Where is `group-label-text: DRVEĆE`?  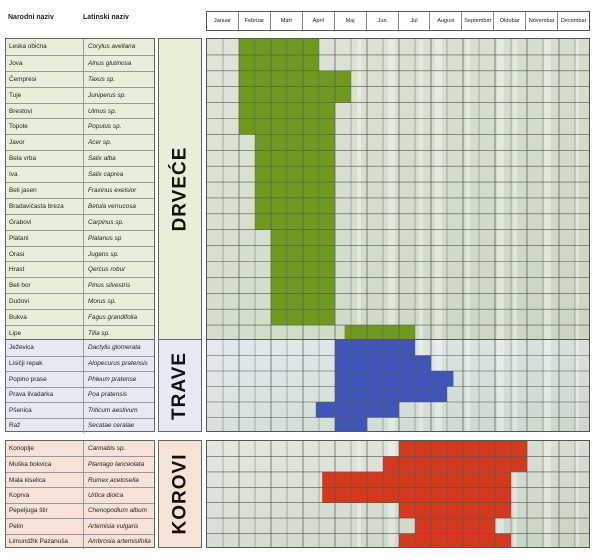 group-label-text: DRVEĆE is located at coordinates (179, 189).